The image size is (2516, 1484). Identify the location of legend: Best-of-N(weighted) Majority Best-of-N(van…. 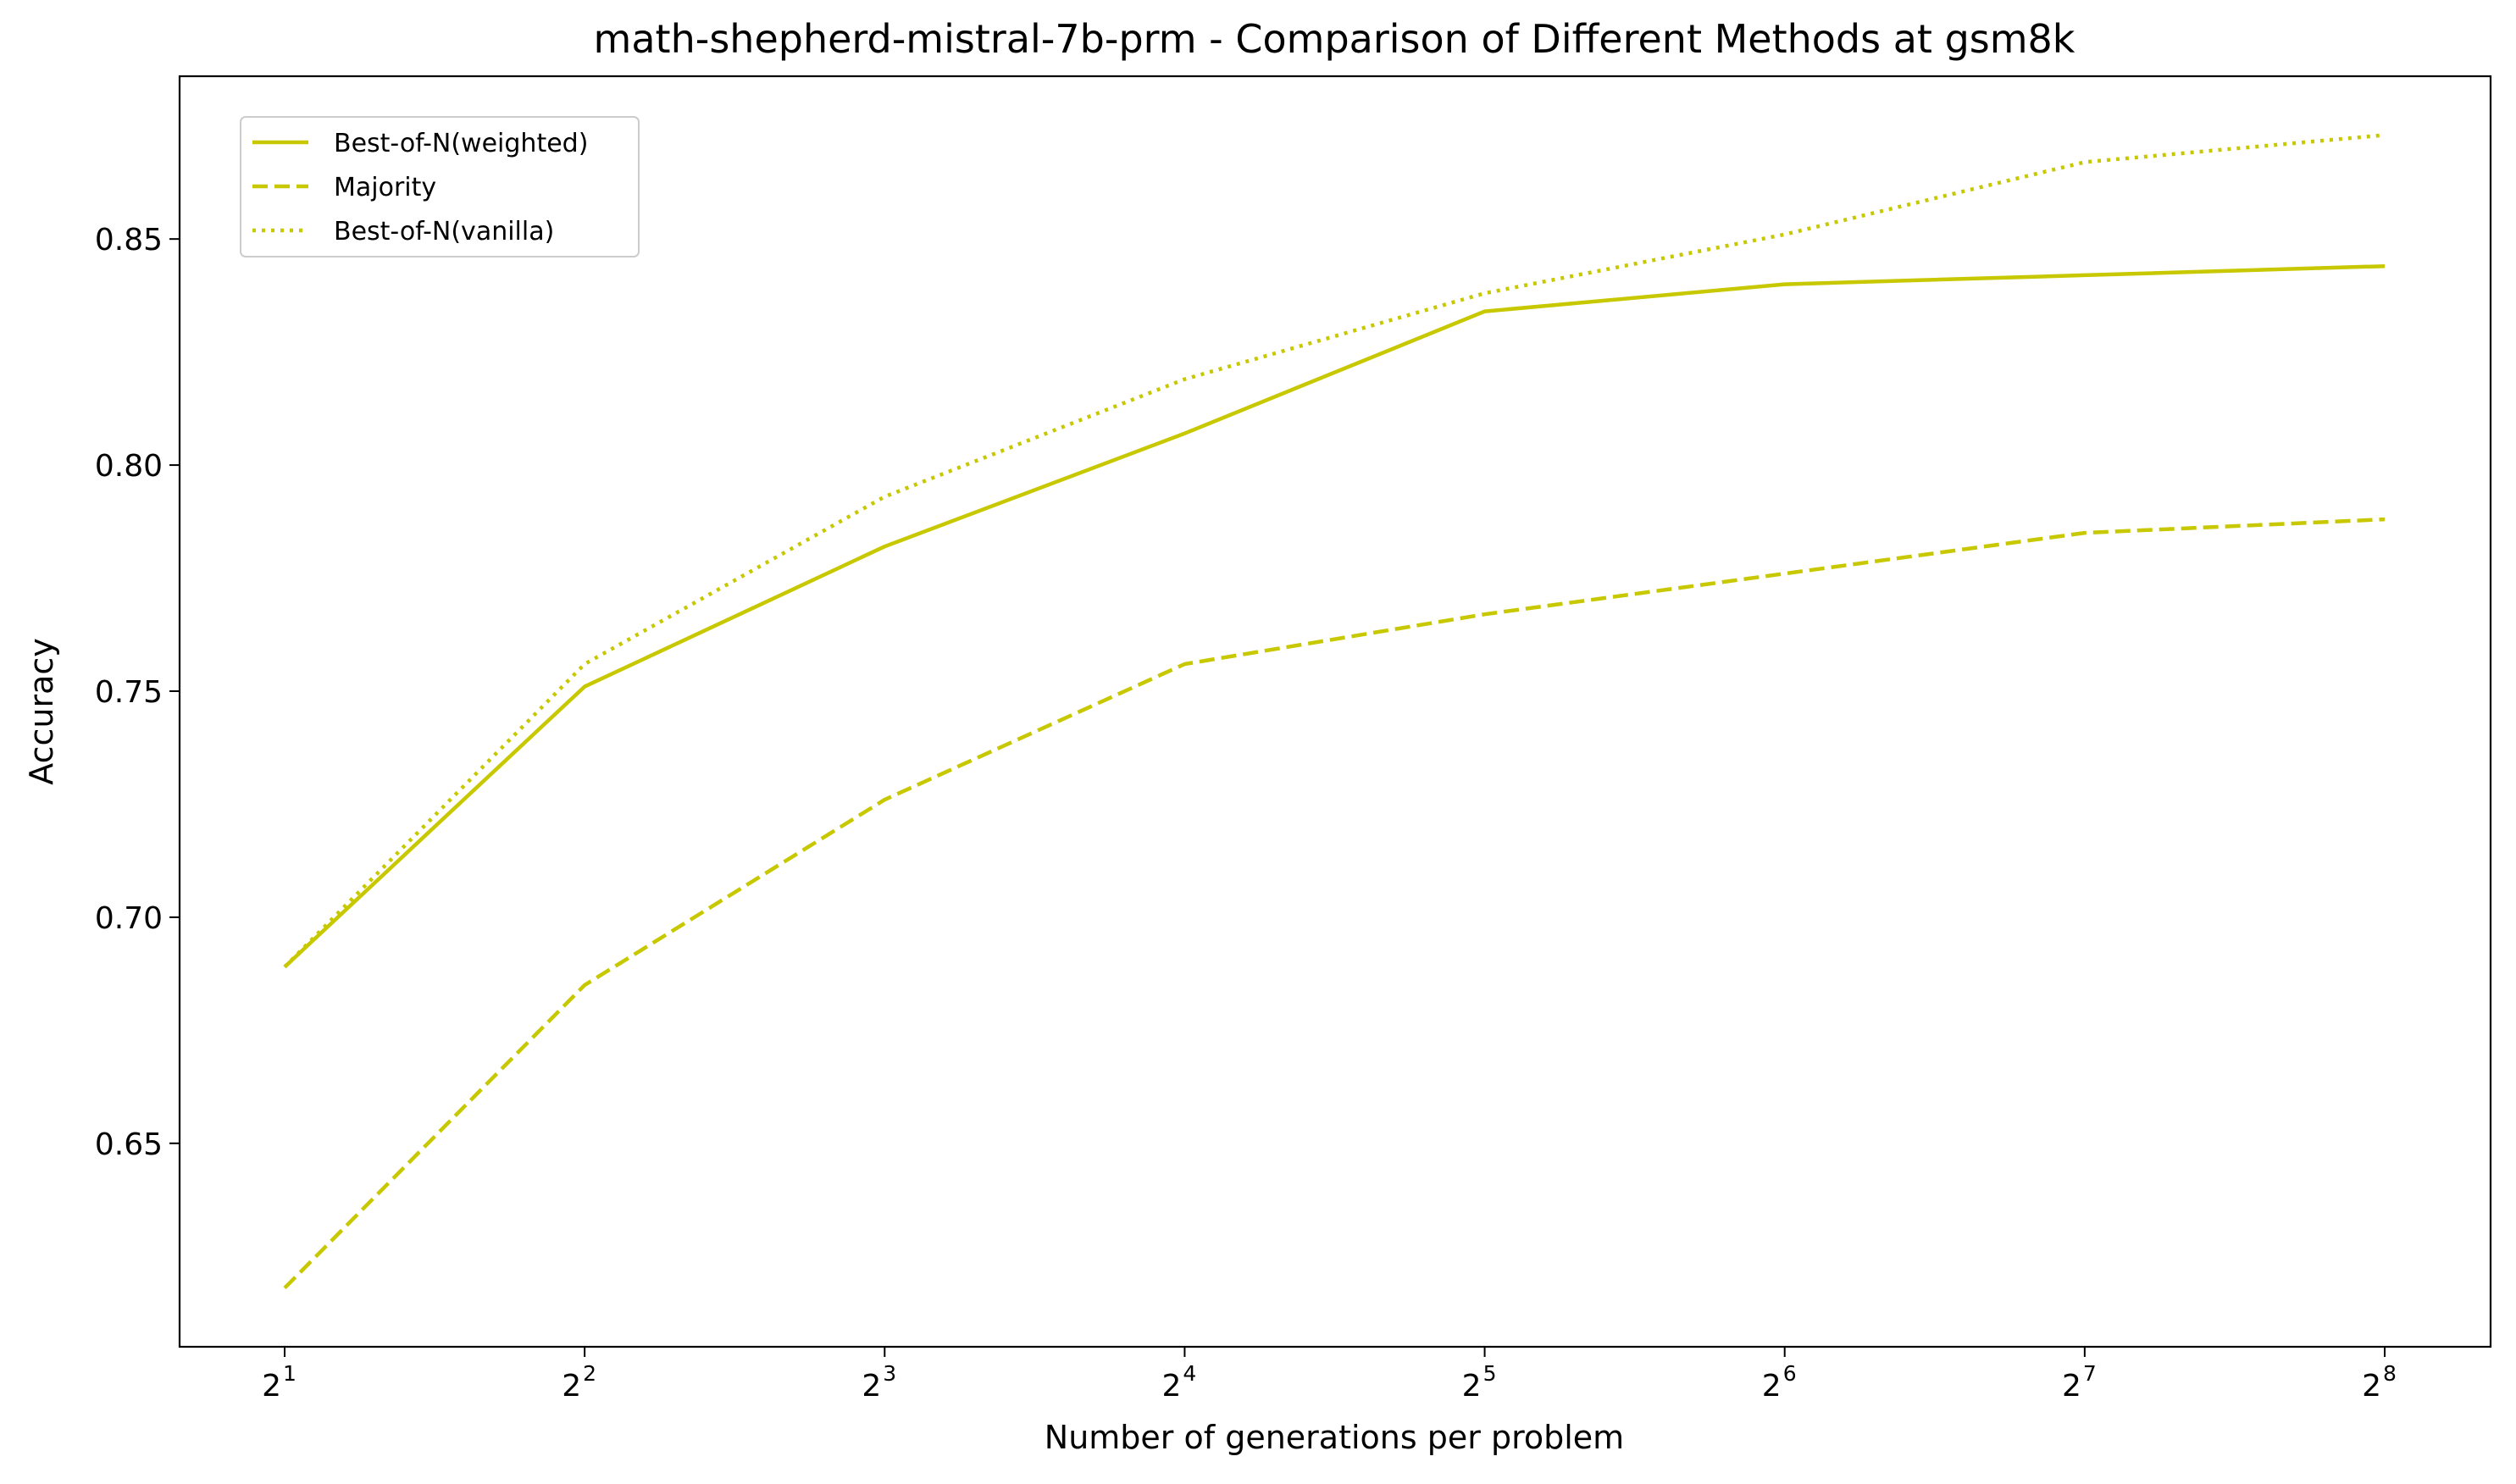
(440, 186).